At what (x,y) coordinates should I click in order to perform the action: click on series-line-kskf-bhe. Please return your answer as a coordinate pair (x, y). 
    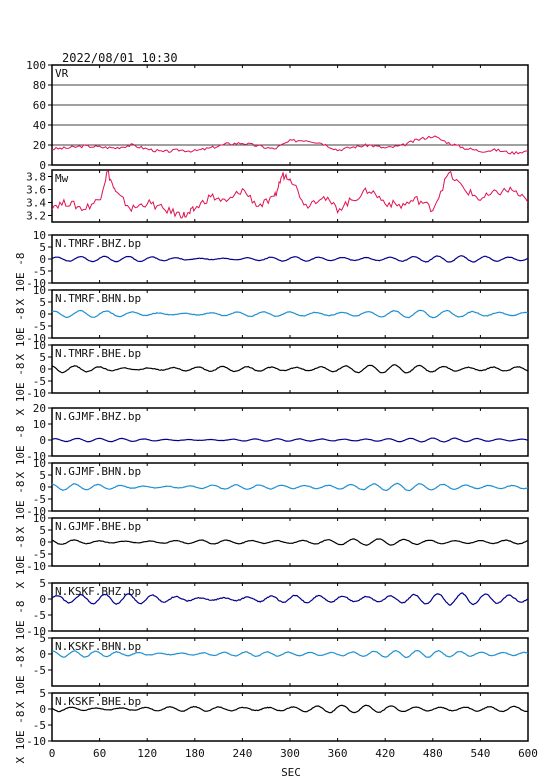
    Looking at the image, I should click on (290, 709).